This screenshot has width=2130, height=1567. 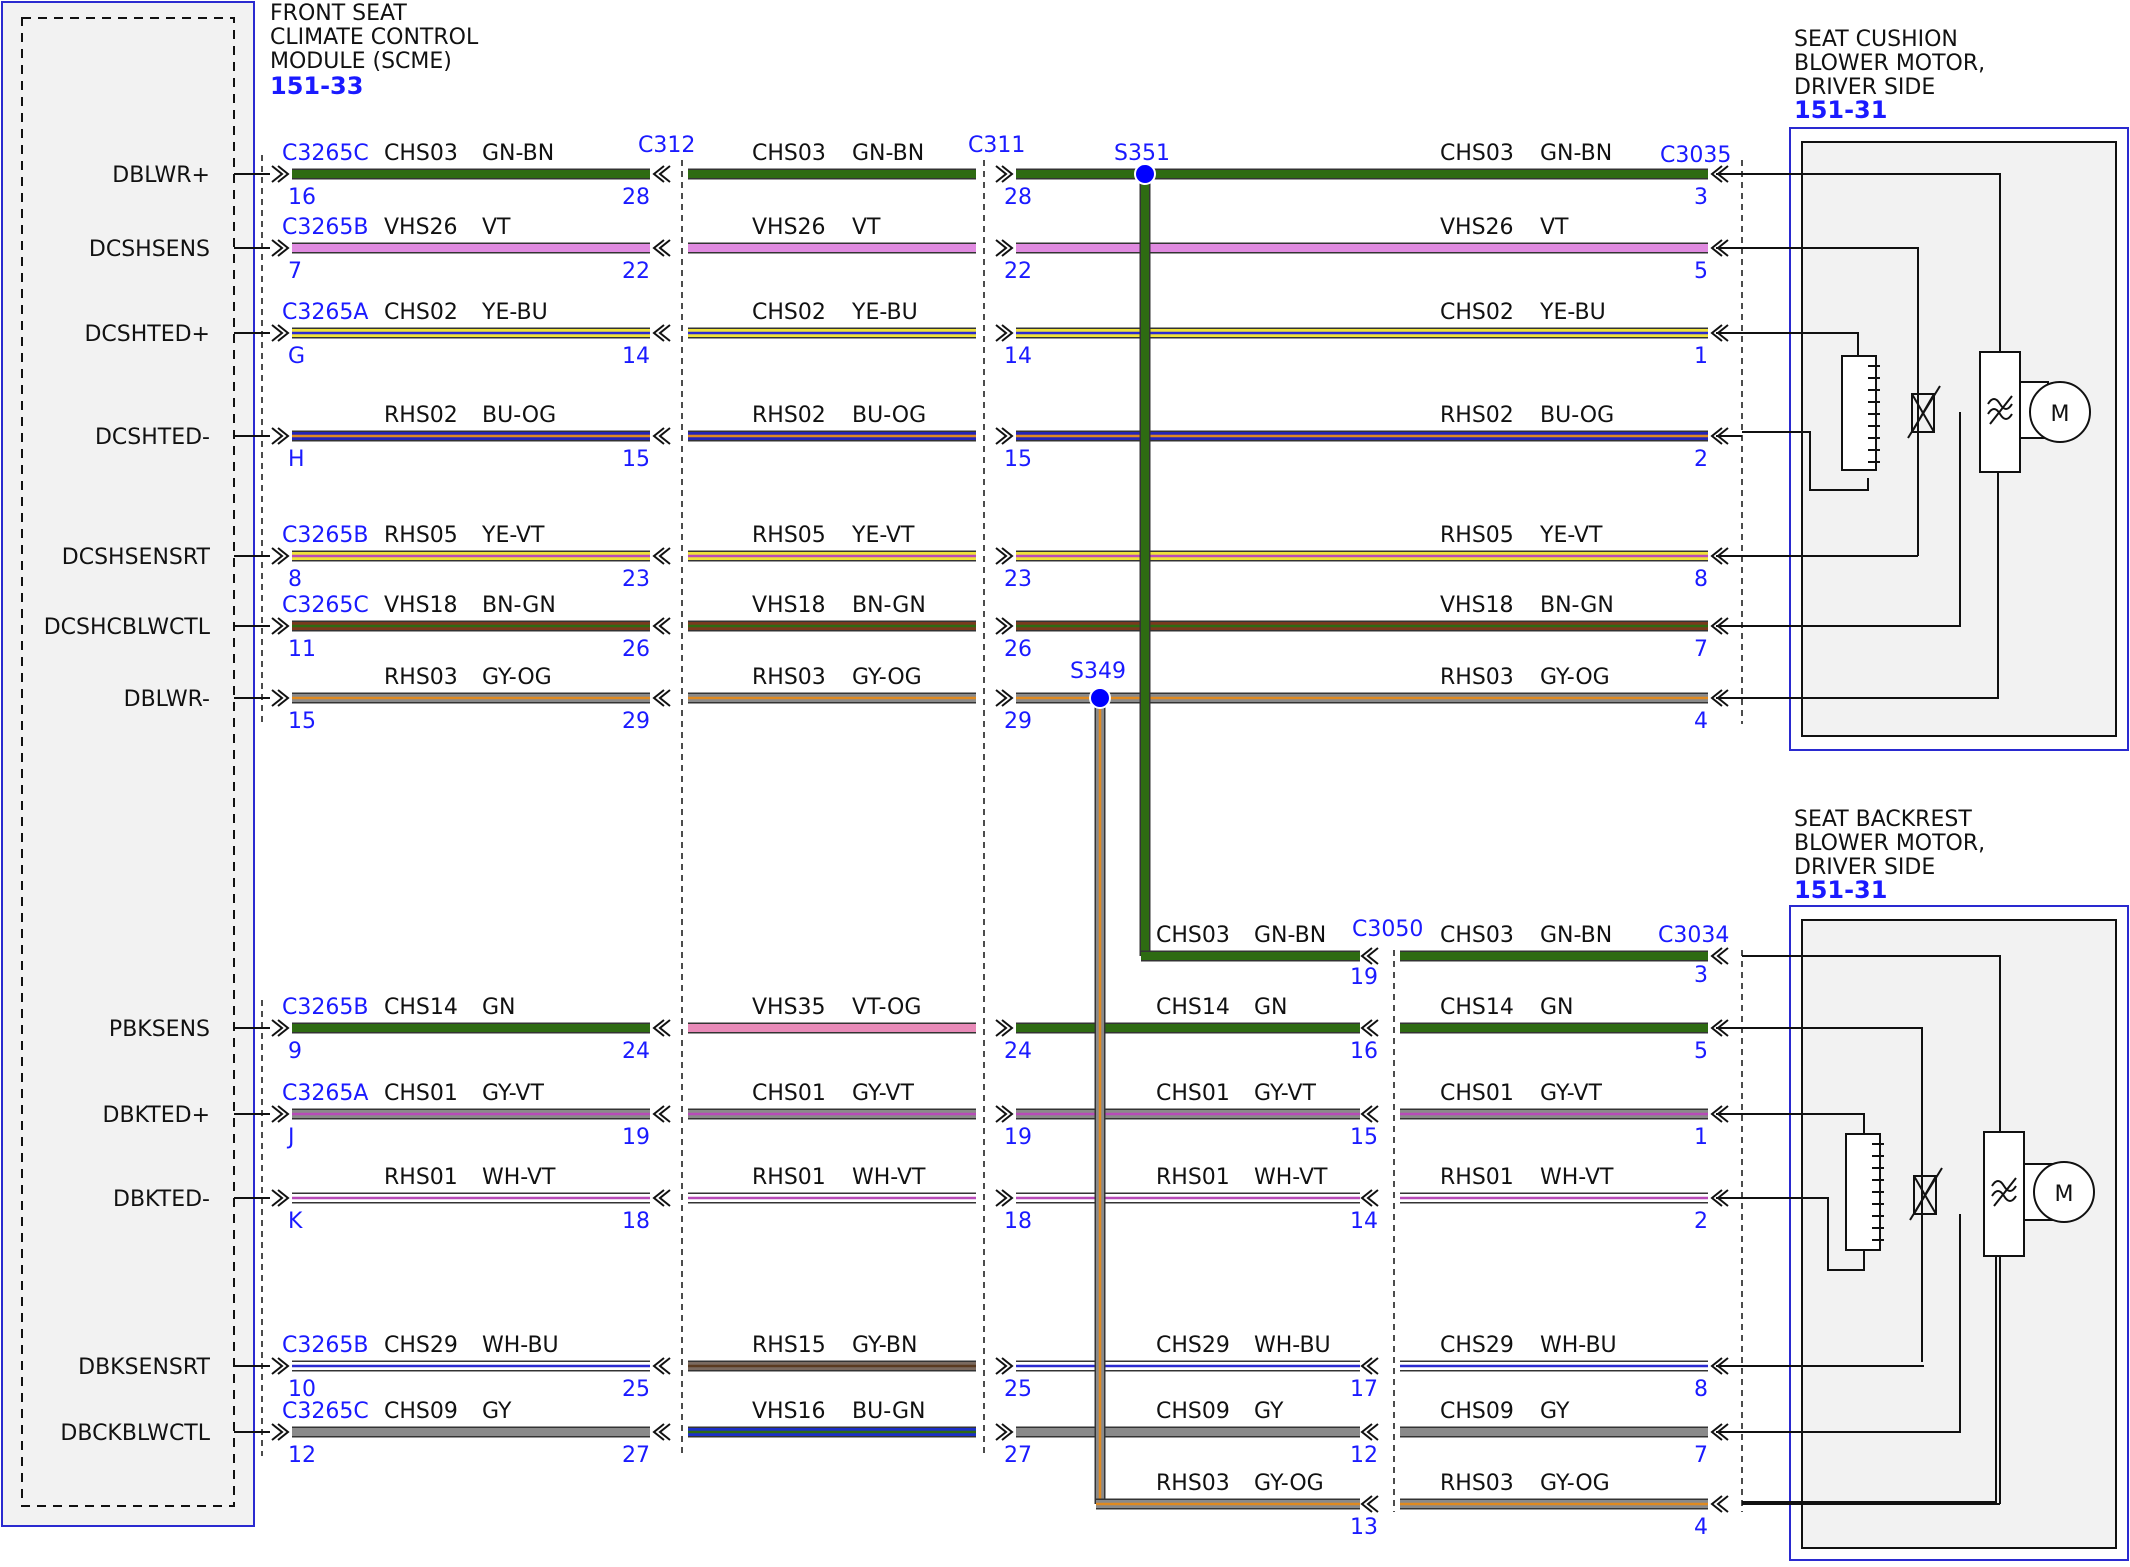 What do you see at coordinates (1145, 174) in the screenshot?
I see `splice-s351-dot` at bounding box center [1145, 174].